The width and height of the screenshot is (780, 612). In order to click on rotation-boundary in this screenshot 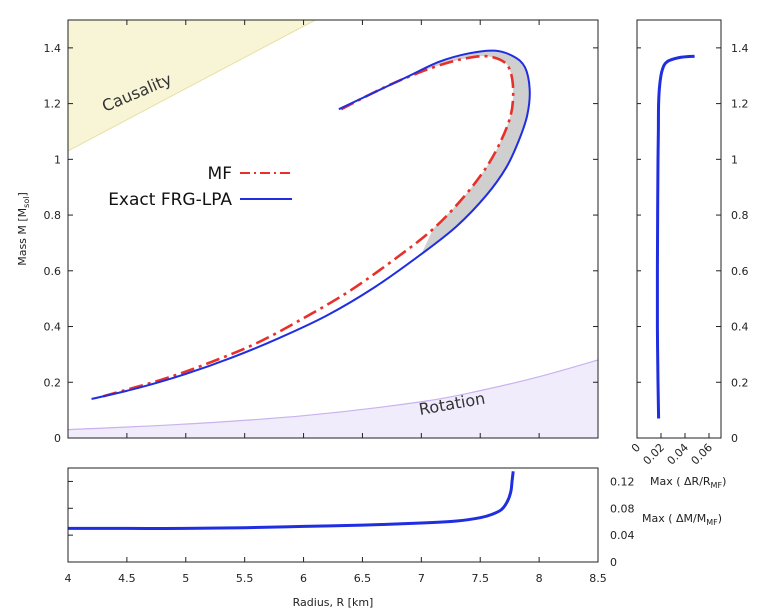, I will do `click(333, 395)`.